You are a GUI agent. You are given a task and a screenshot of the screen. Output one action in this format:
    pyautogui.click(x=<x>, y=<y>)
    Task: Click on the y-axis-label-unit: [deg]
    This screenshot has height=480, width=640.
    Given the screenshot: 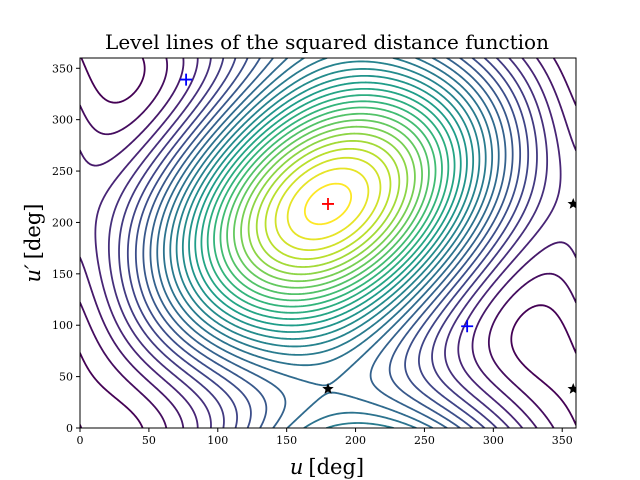 What is the action you would take?
    pyautogui.click(x=33, y=232)
    